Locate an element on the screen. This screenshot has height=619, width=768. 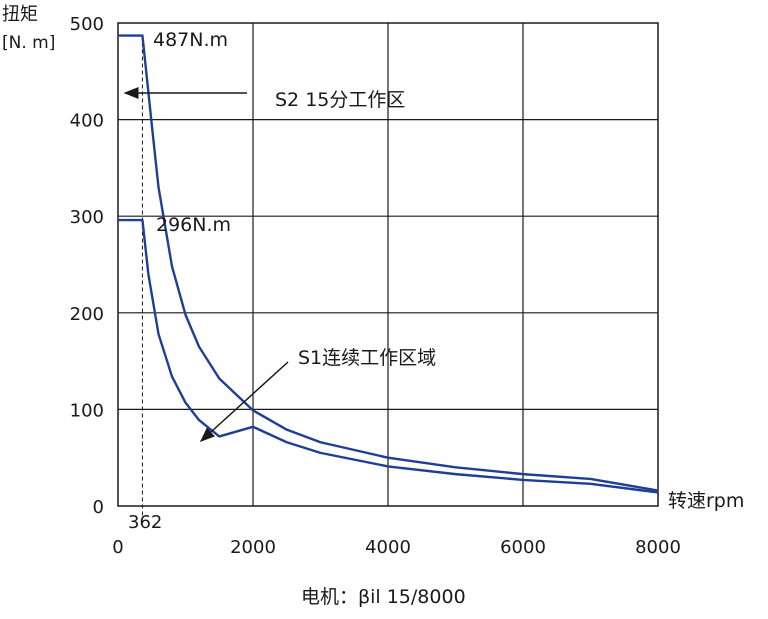
x-tick-label: 2000 is located at coordinates (253, 547).